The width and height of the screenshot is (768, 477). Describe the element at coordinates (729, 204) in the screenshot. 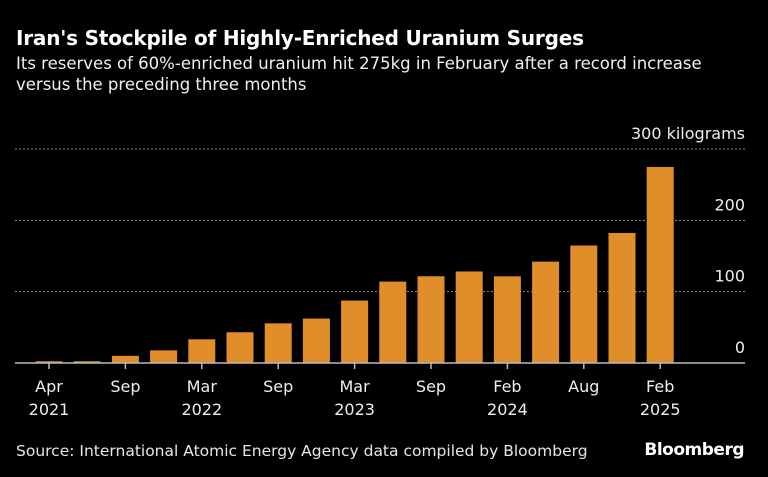

I see `y-tick-label: 200` at that location.